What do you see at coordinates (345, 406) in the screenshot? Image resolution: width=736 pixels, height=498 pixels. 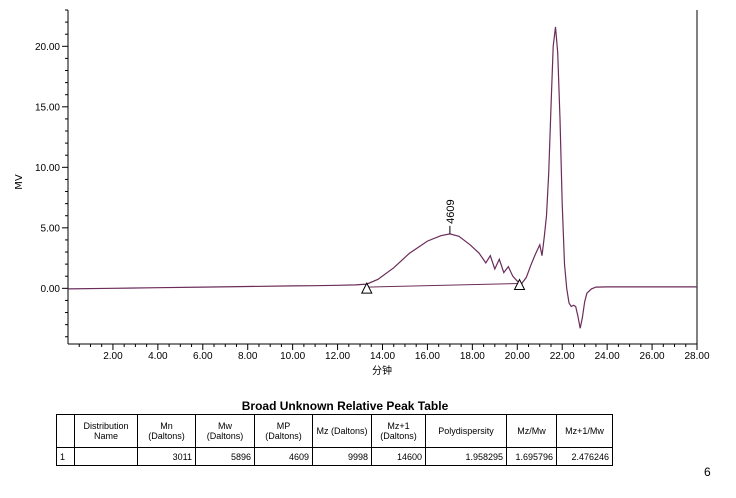 I see `table-title: Broad Unknown Relative Peak Table` at bounding box center [345, 406].